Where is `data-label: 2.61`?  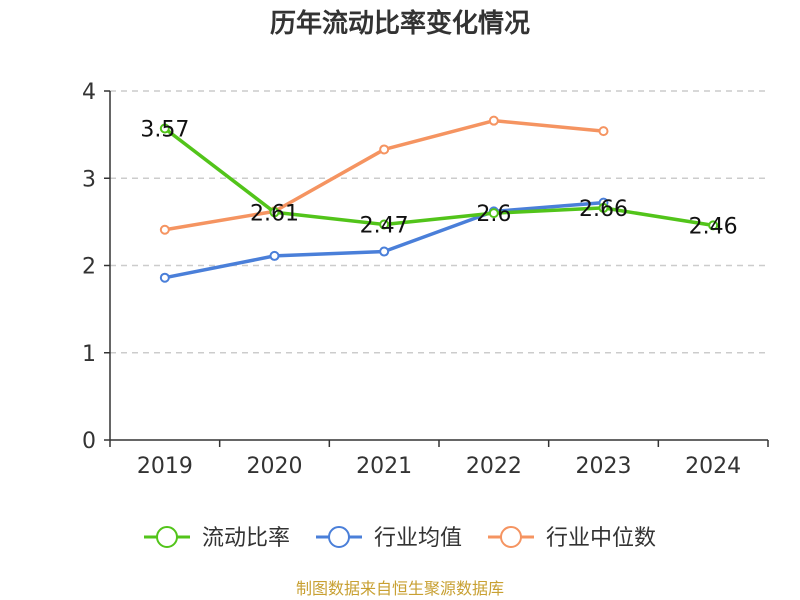
data-label: 2.61 is located at coordinates (274, 213).